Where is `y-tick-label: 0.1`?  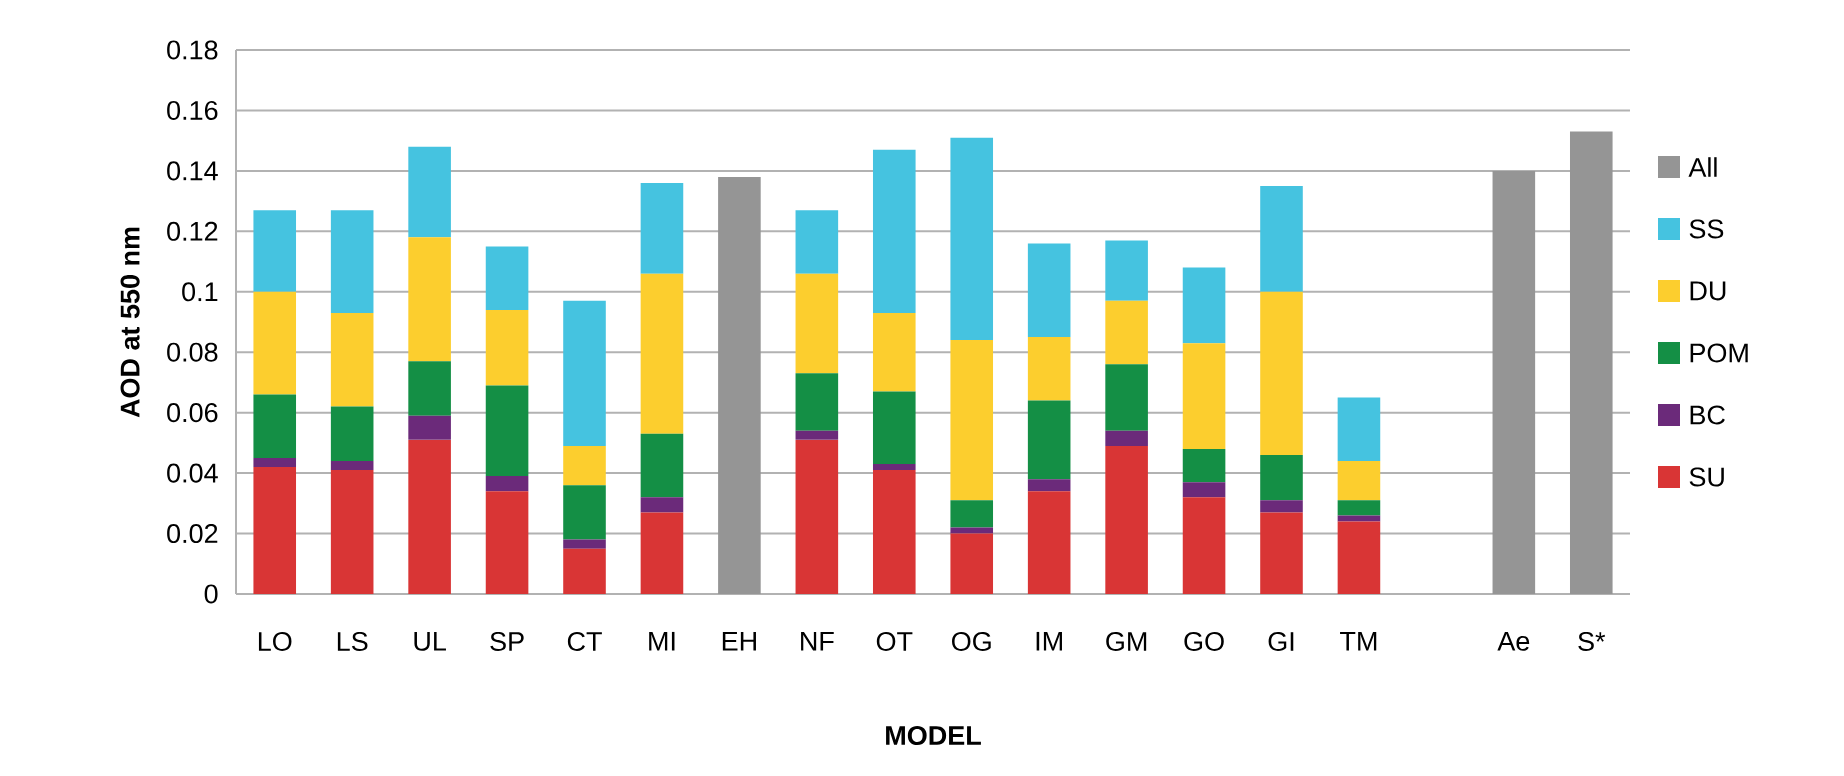
y-tick-label: 0.1 is located at coordinates (200, 292).